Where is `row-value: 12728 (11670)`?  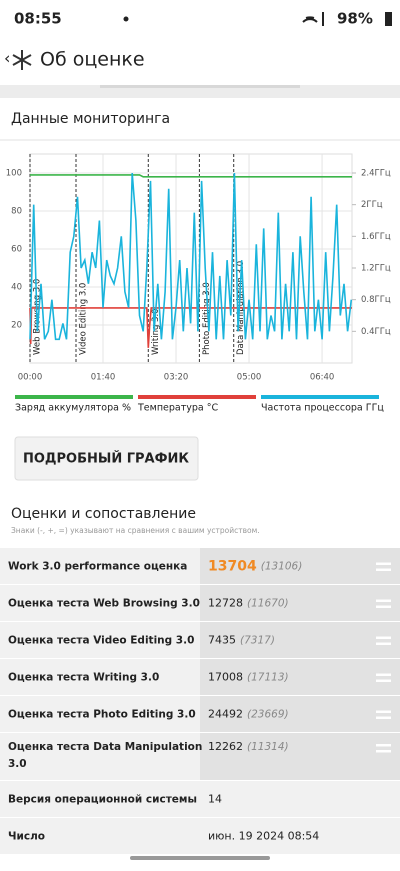
row-value: 12728 (11670) is located at coordinates (248, 603).